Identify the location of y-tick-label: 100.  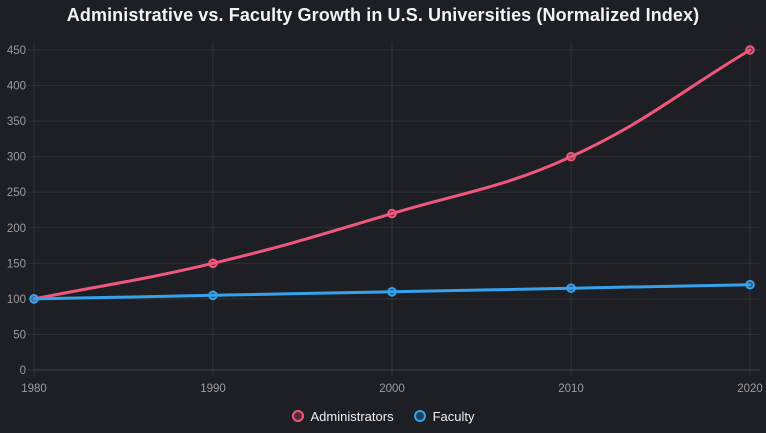
(16, 300).